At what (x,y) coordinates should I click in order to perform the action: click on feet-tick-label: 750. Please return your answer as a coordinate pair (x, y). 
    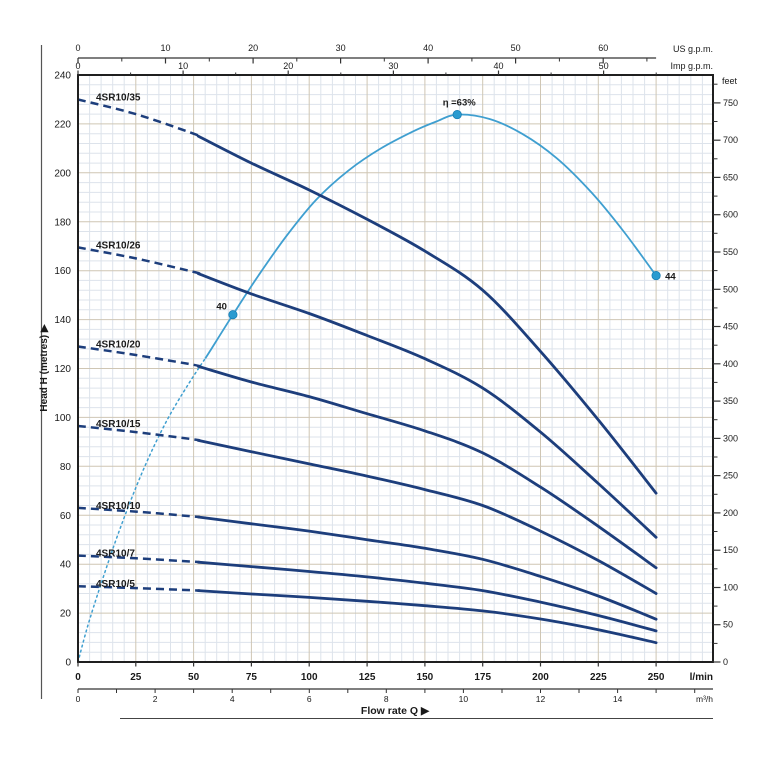
    Looking at the image, I should click on (730, 103).